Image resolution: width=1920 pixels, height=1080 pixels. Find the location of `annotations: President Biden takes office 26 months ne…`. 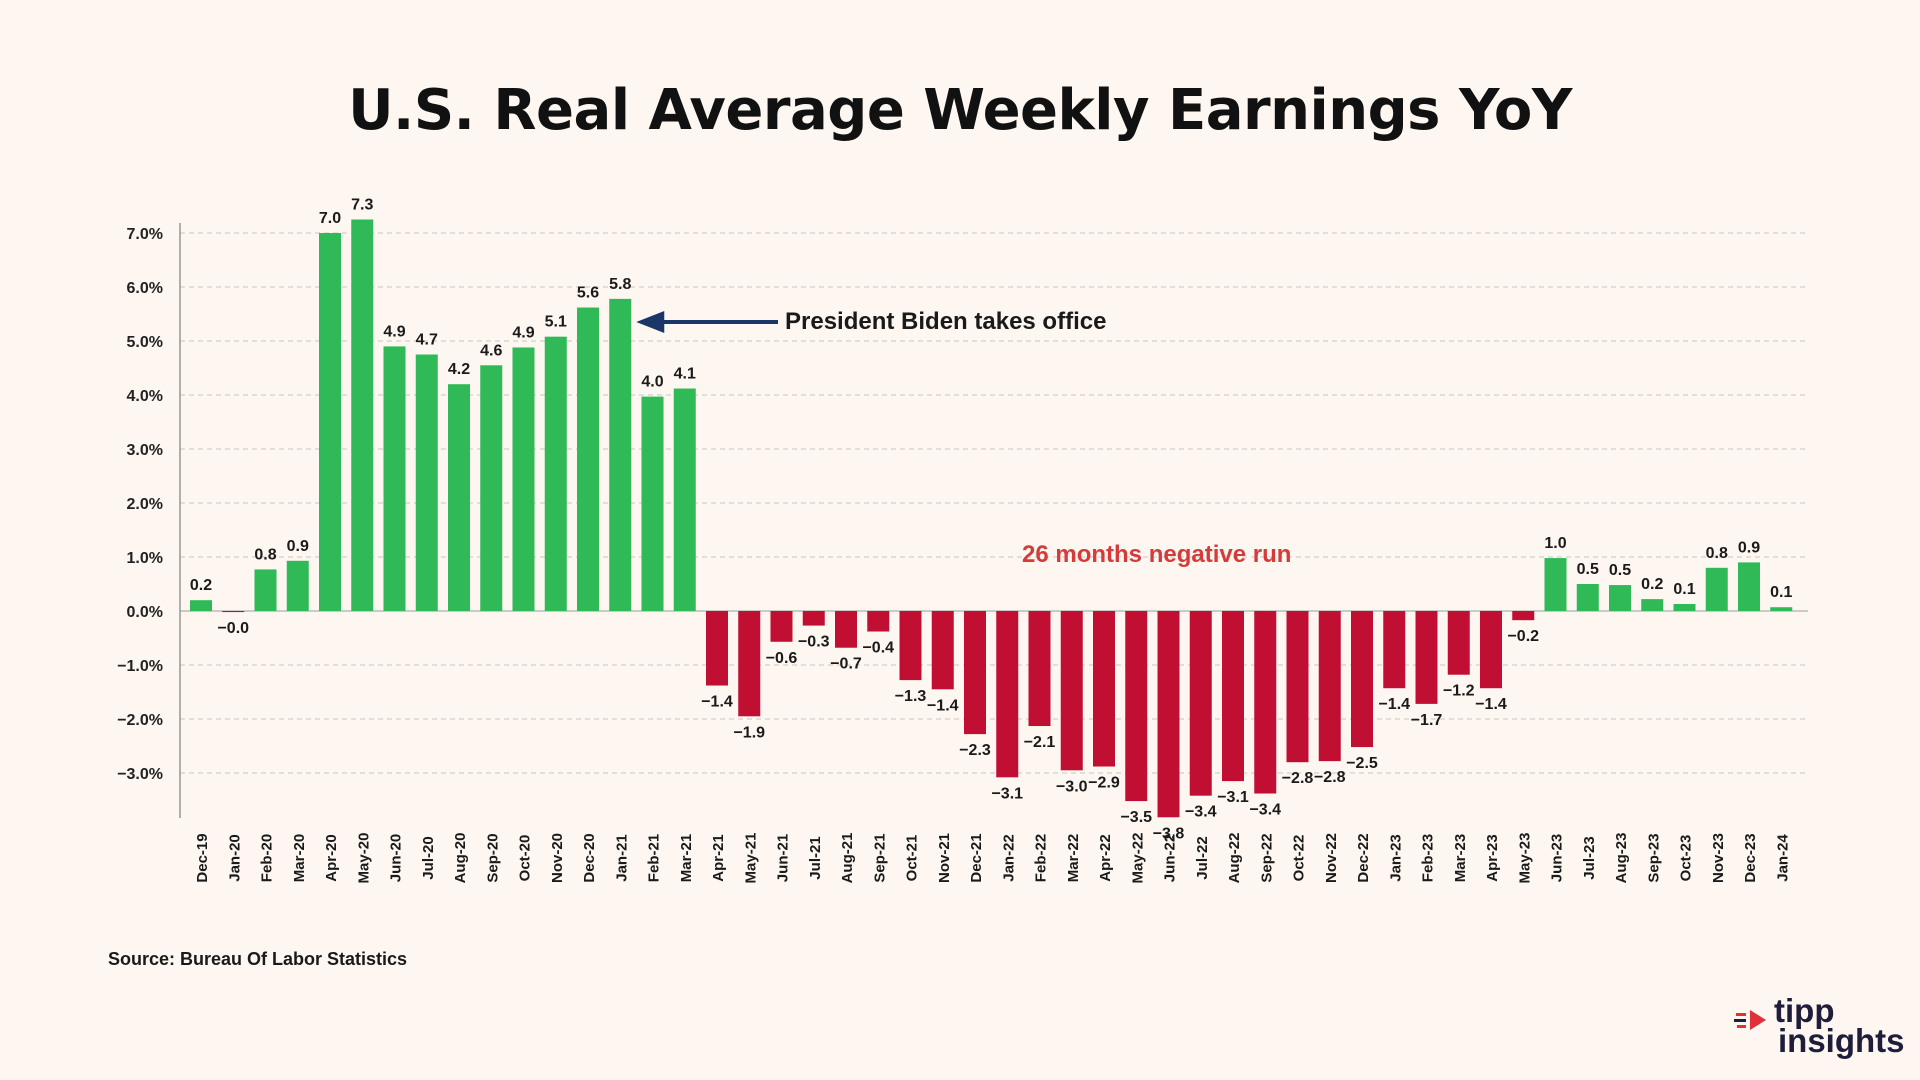

annotations: President Biden takes office 26 months ne… is located at coordinates (963, 438).